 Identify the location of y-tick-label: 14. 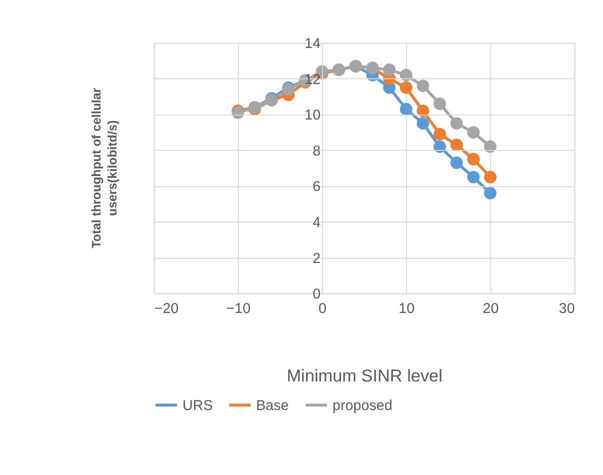
(312, 44).